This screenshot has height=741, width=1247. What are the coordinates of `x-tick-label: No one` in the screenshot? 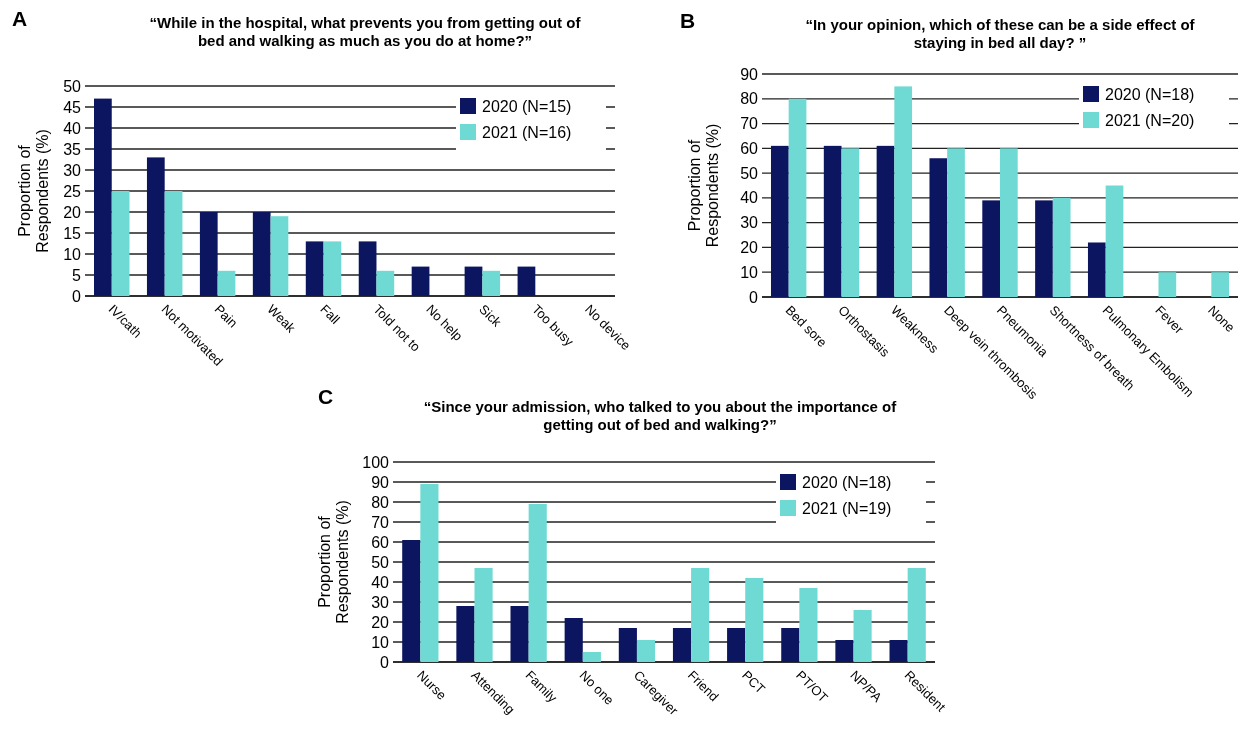 It's located at (596, 687).